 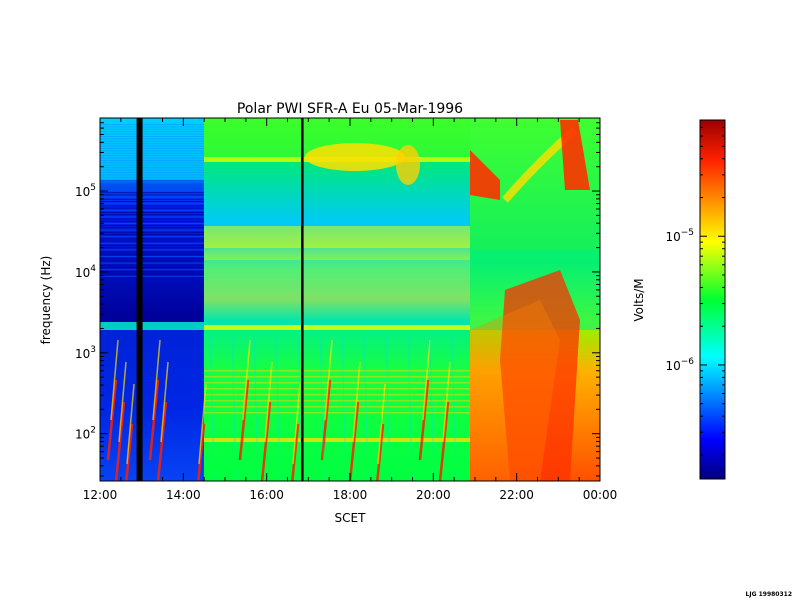 What do you see at coordinates (600, 495) in the screenshot?
I see `x-tick-label: 00:00` at bounding box center [600, 495].